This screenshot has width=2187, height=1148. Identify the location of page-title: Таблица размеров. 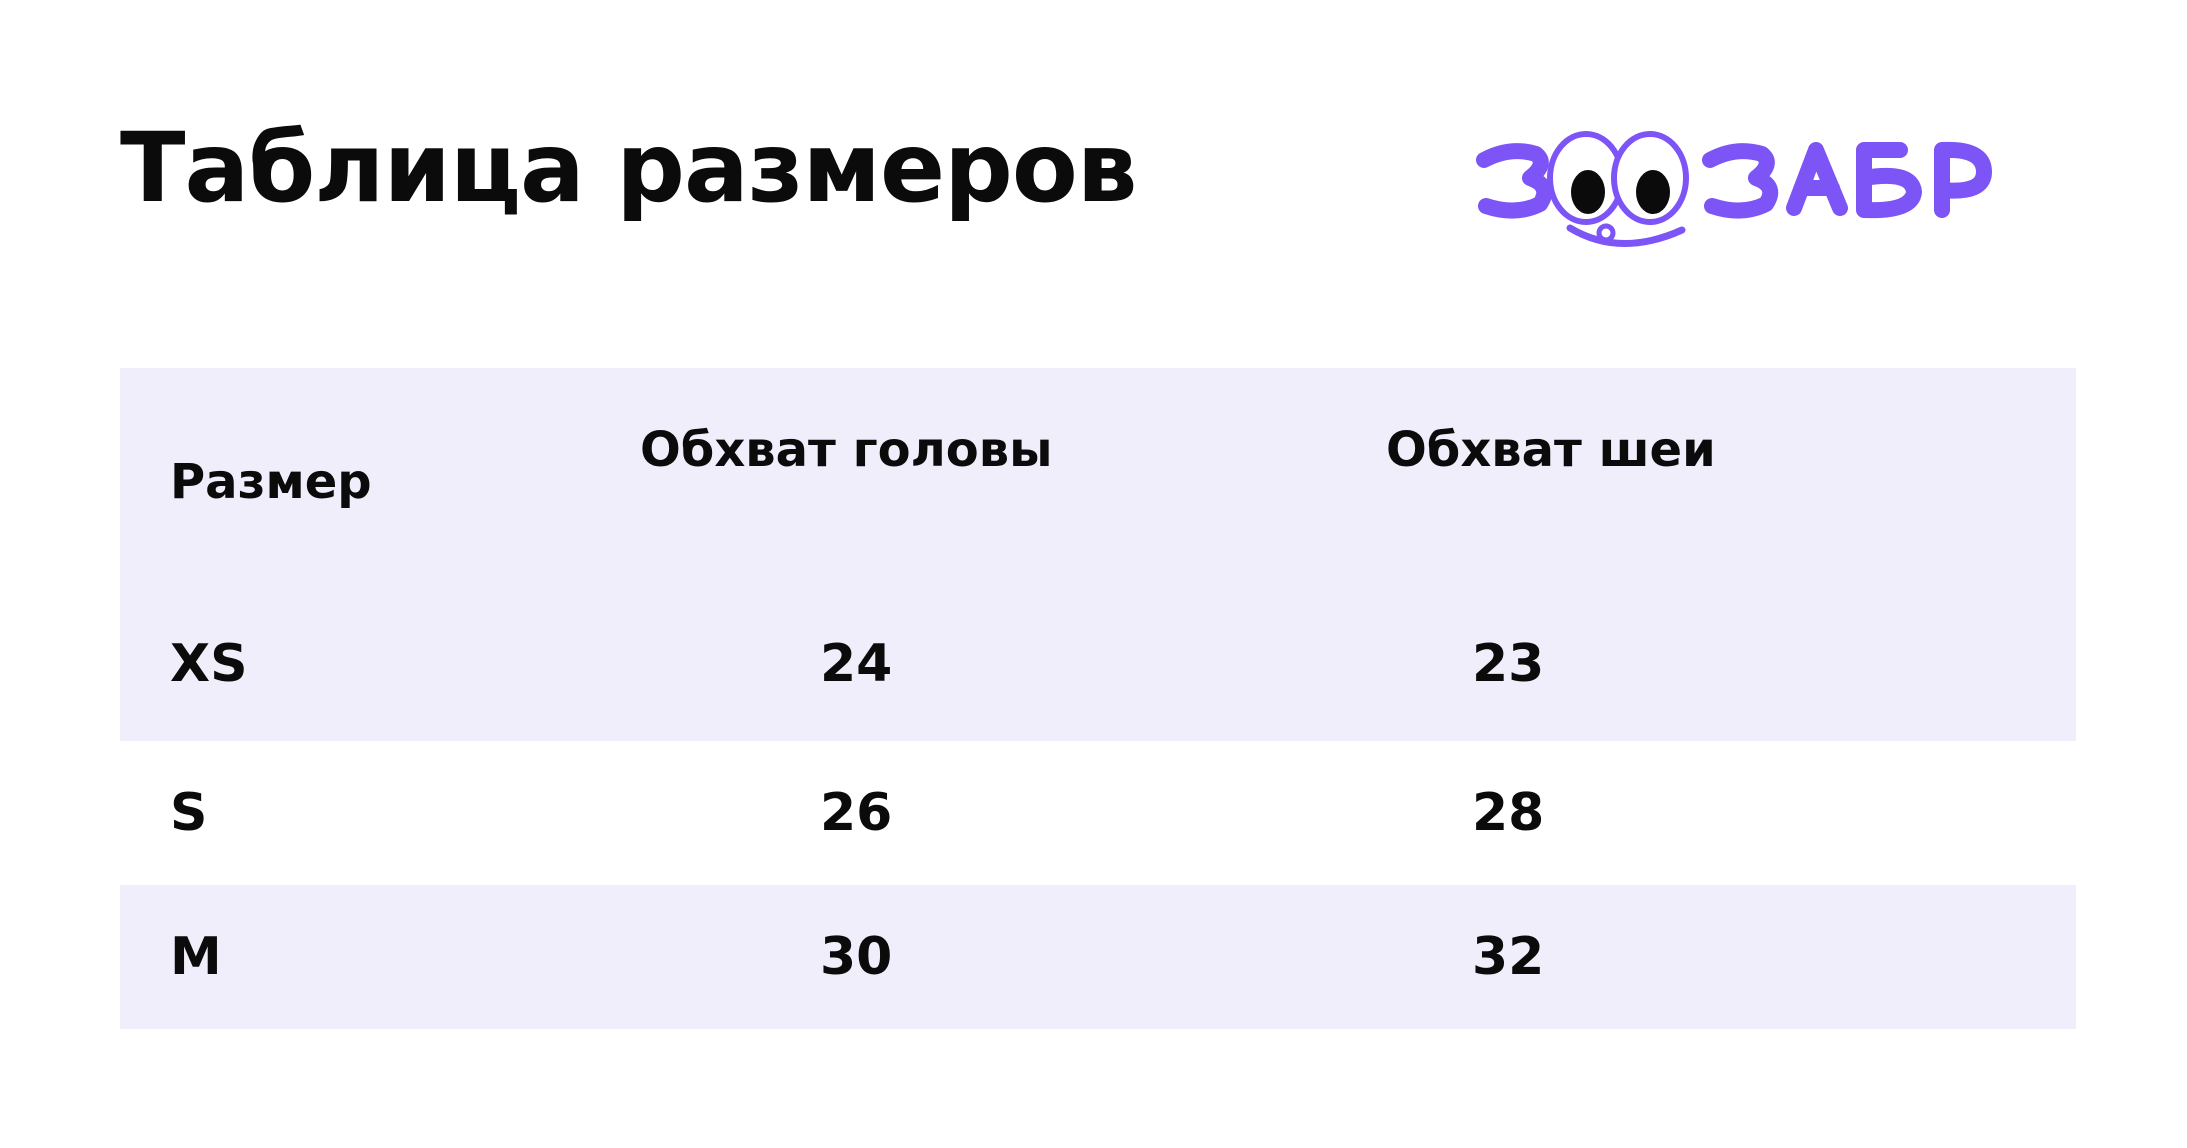
(629, 168).